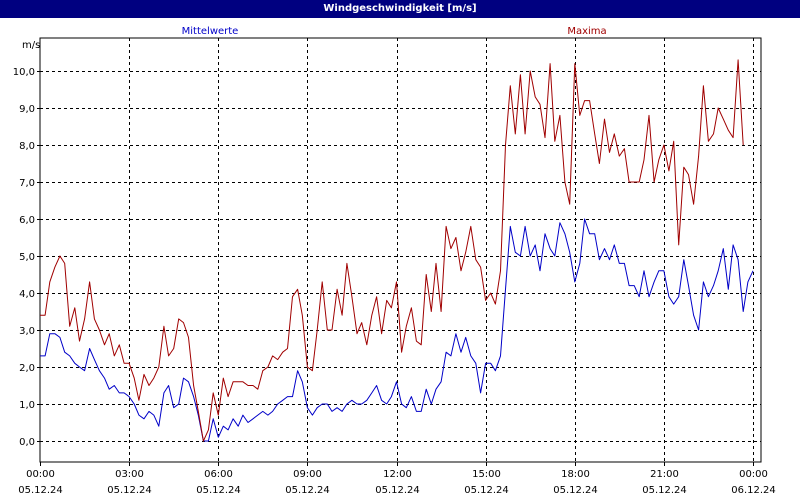 The image size is (800, 500). I want to click on y-tick-label: 10,0, so click(24, 72).